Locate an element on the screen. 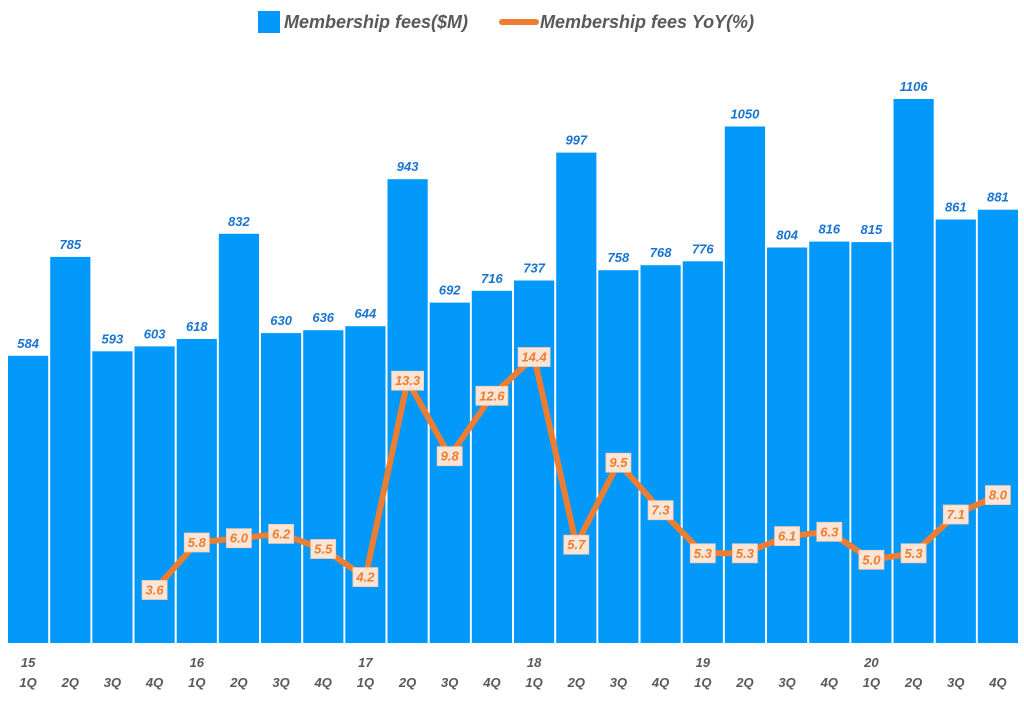 Image resolution: width=1024 pixels, height=707 pixels. yoy-label-text: 14.4 is located at coordinates (534, 357).